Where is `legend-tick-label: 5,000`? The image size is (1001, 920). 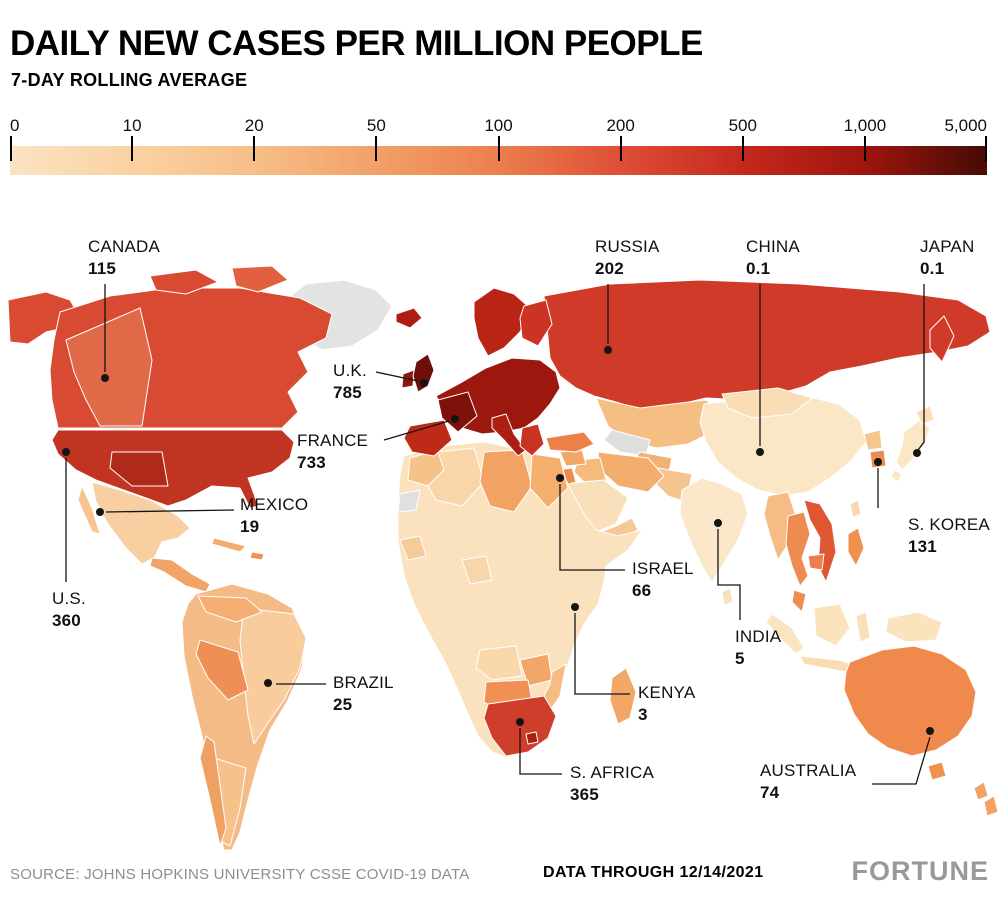 legend-tick-label: 5,000 is located at coordinates (965, 125).